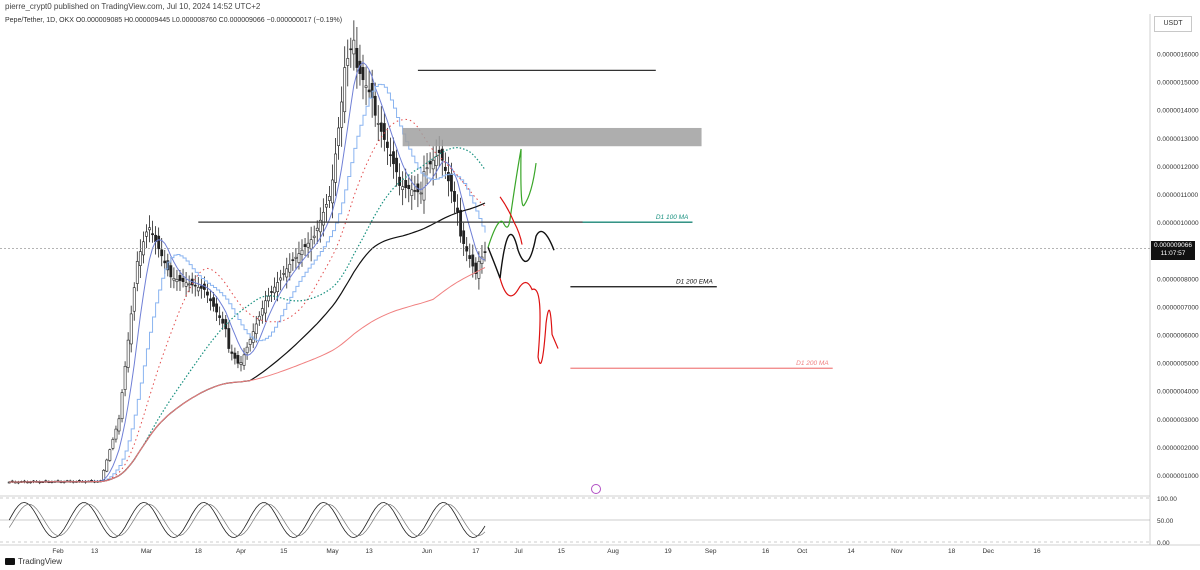 The image size is (1200, 570). I want to click on price-tick-label: 0.0000004000, so click(1178, 392).